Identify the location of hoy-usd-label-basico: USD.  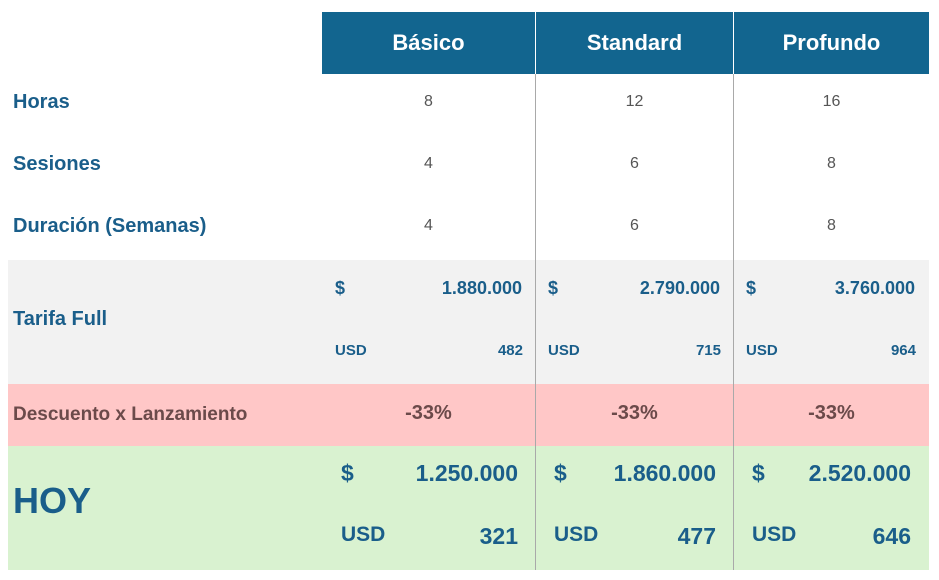
(363, 534).